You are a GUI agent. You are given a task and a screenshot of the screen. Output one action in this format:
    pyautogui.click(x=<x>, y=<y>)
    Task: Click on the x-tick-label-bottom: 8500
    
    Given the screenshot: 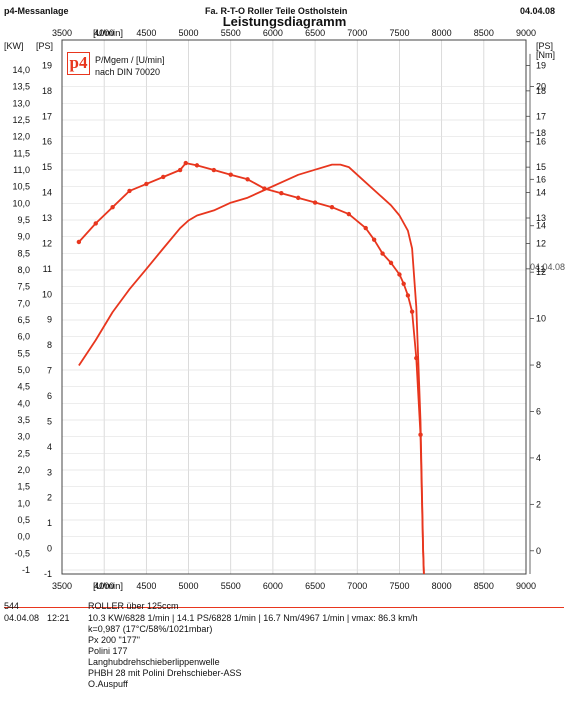 What is the action you would take?
    pyautogui.click(x=484, y=586)
    